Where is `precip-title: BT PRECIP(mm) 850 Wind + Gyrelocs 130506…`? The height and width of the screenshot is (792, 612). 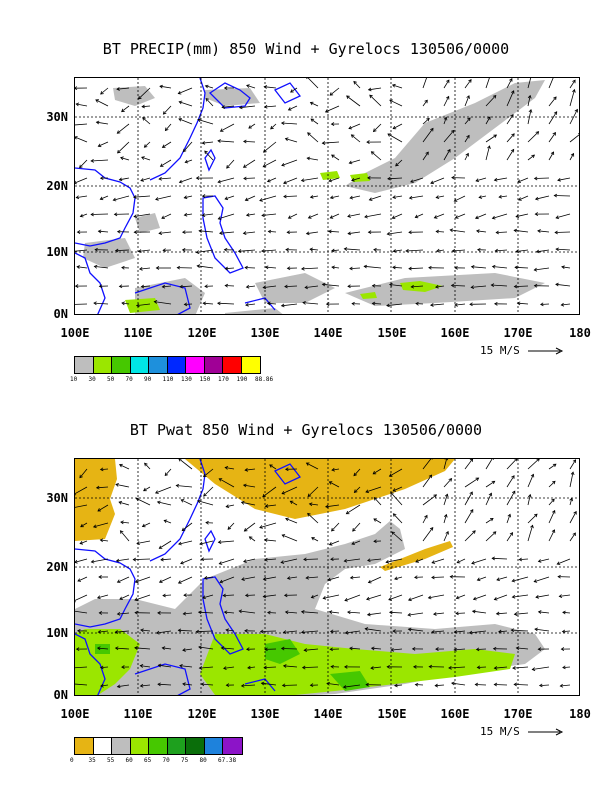 precip-title: BT PRECIP(mm) 850 Wind + Gyrelocs 130506… is located at coordinates (306, 49).